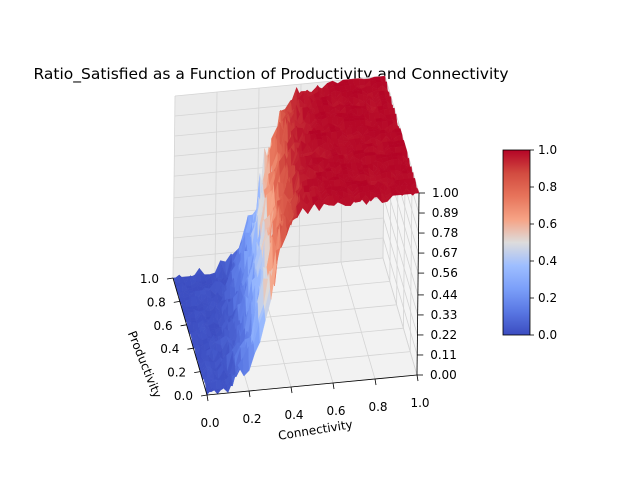  I want to click on z-tick-label: 0.89, so click(445, 213).